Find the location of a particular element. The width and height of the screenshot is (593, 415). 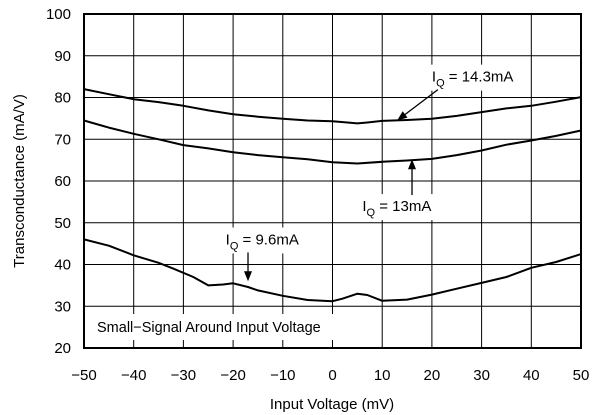

x-tick-label: −50 is located at coordinates (83, 375).